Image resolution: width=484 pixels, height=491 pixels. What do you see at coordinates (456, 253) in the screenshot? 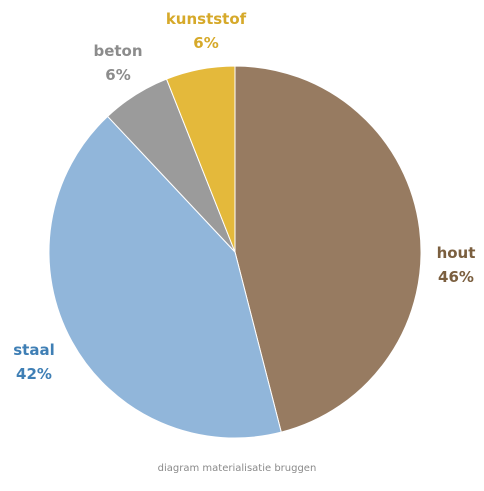
I see `slice-name-hout: hout` at bounding box center [456, 253].